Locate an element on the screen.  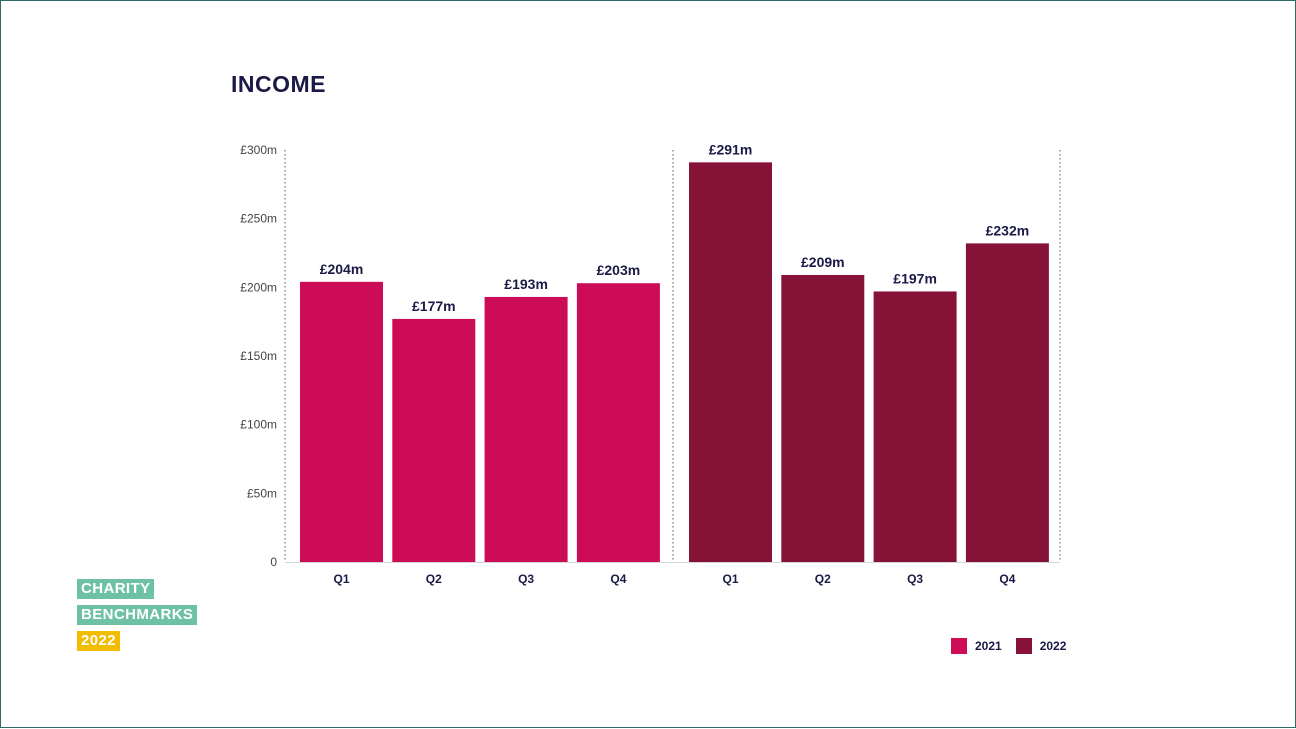
value-label: £197m is located at coordinates (915, 278).